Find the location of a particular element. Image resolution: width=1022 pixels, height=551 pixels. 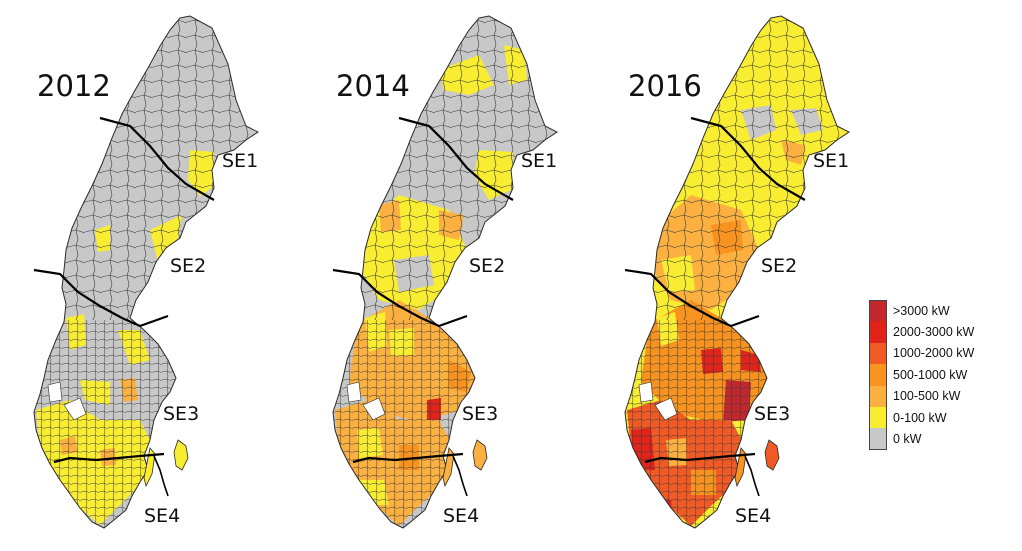

legend-label: >3000 kW is located at coordinates (921, 310).